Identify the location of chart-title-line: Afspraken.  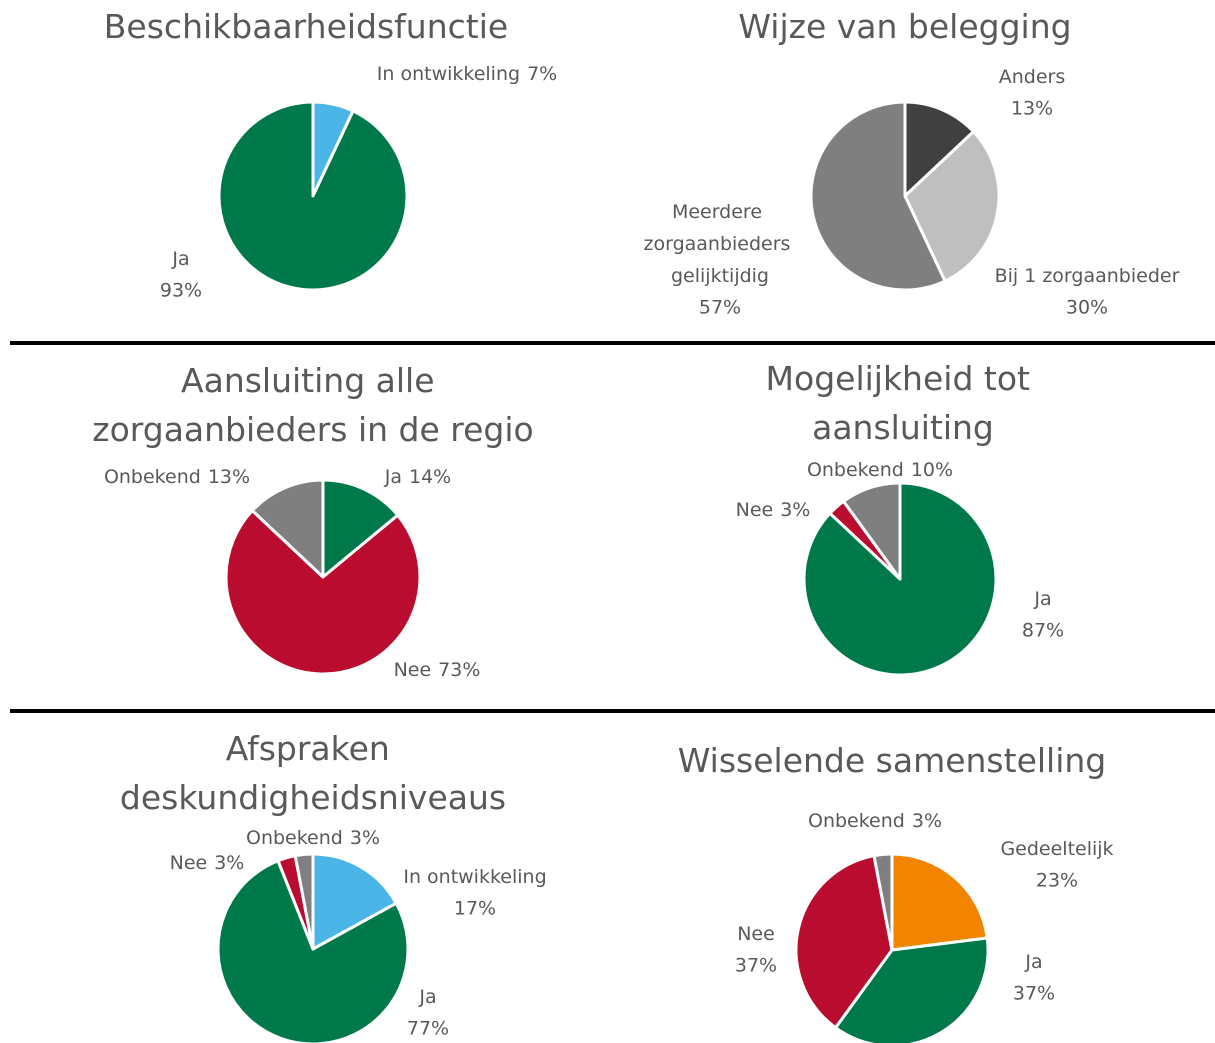
(313, 748).